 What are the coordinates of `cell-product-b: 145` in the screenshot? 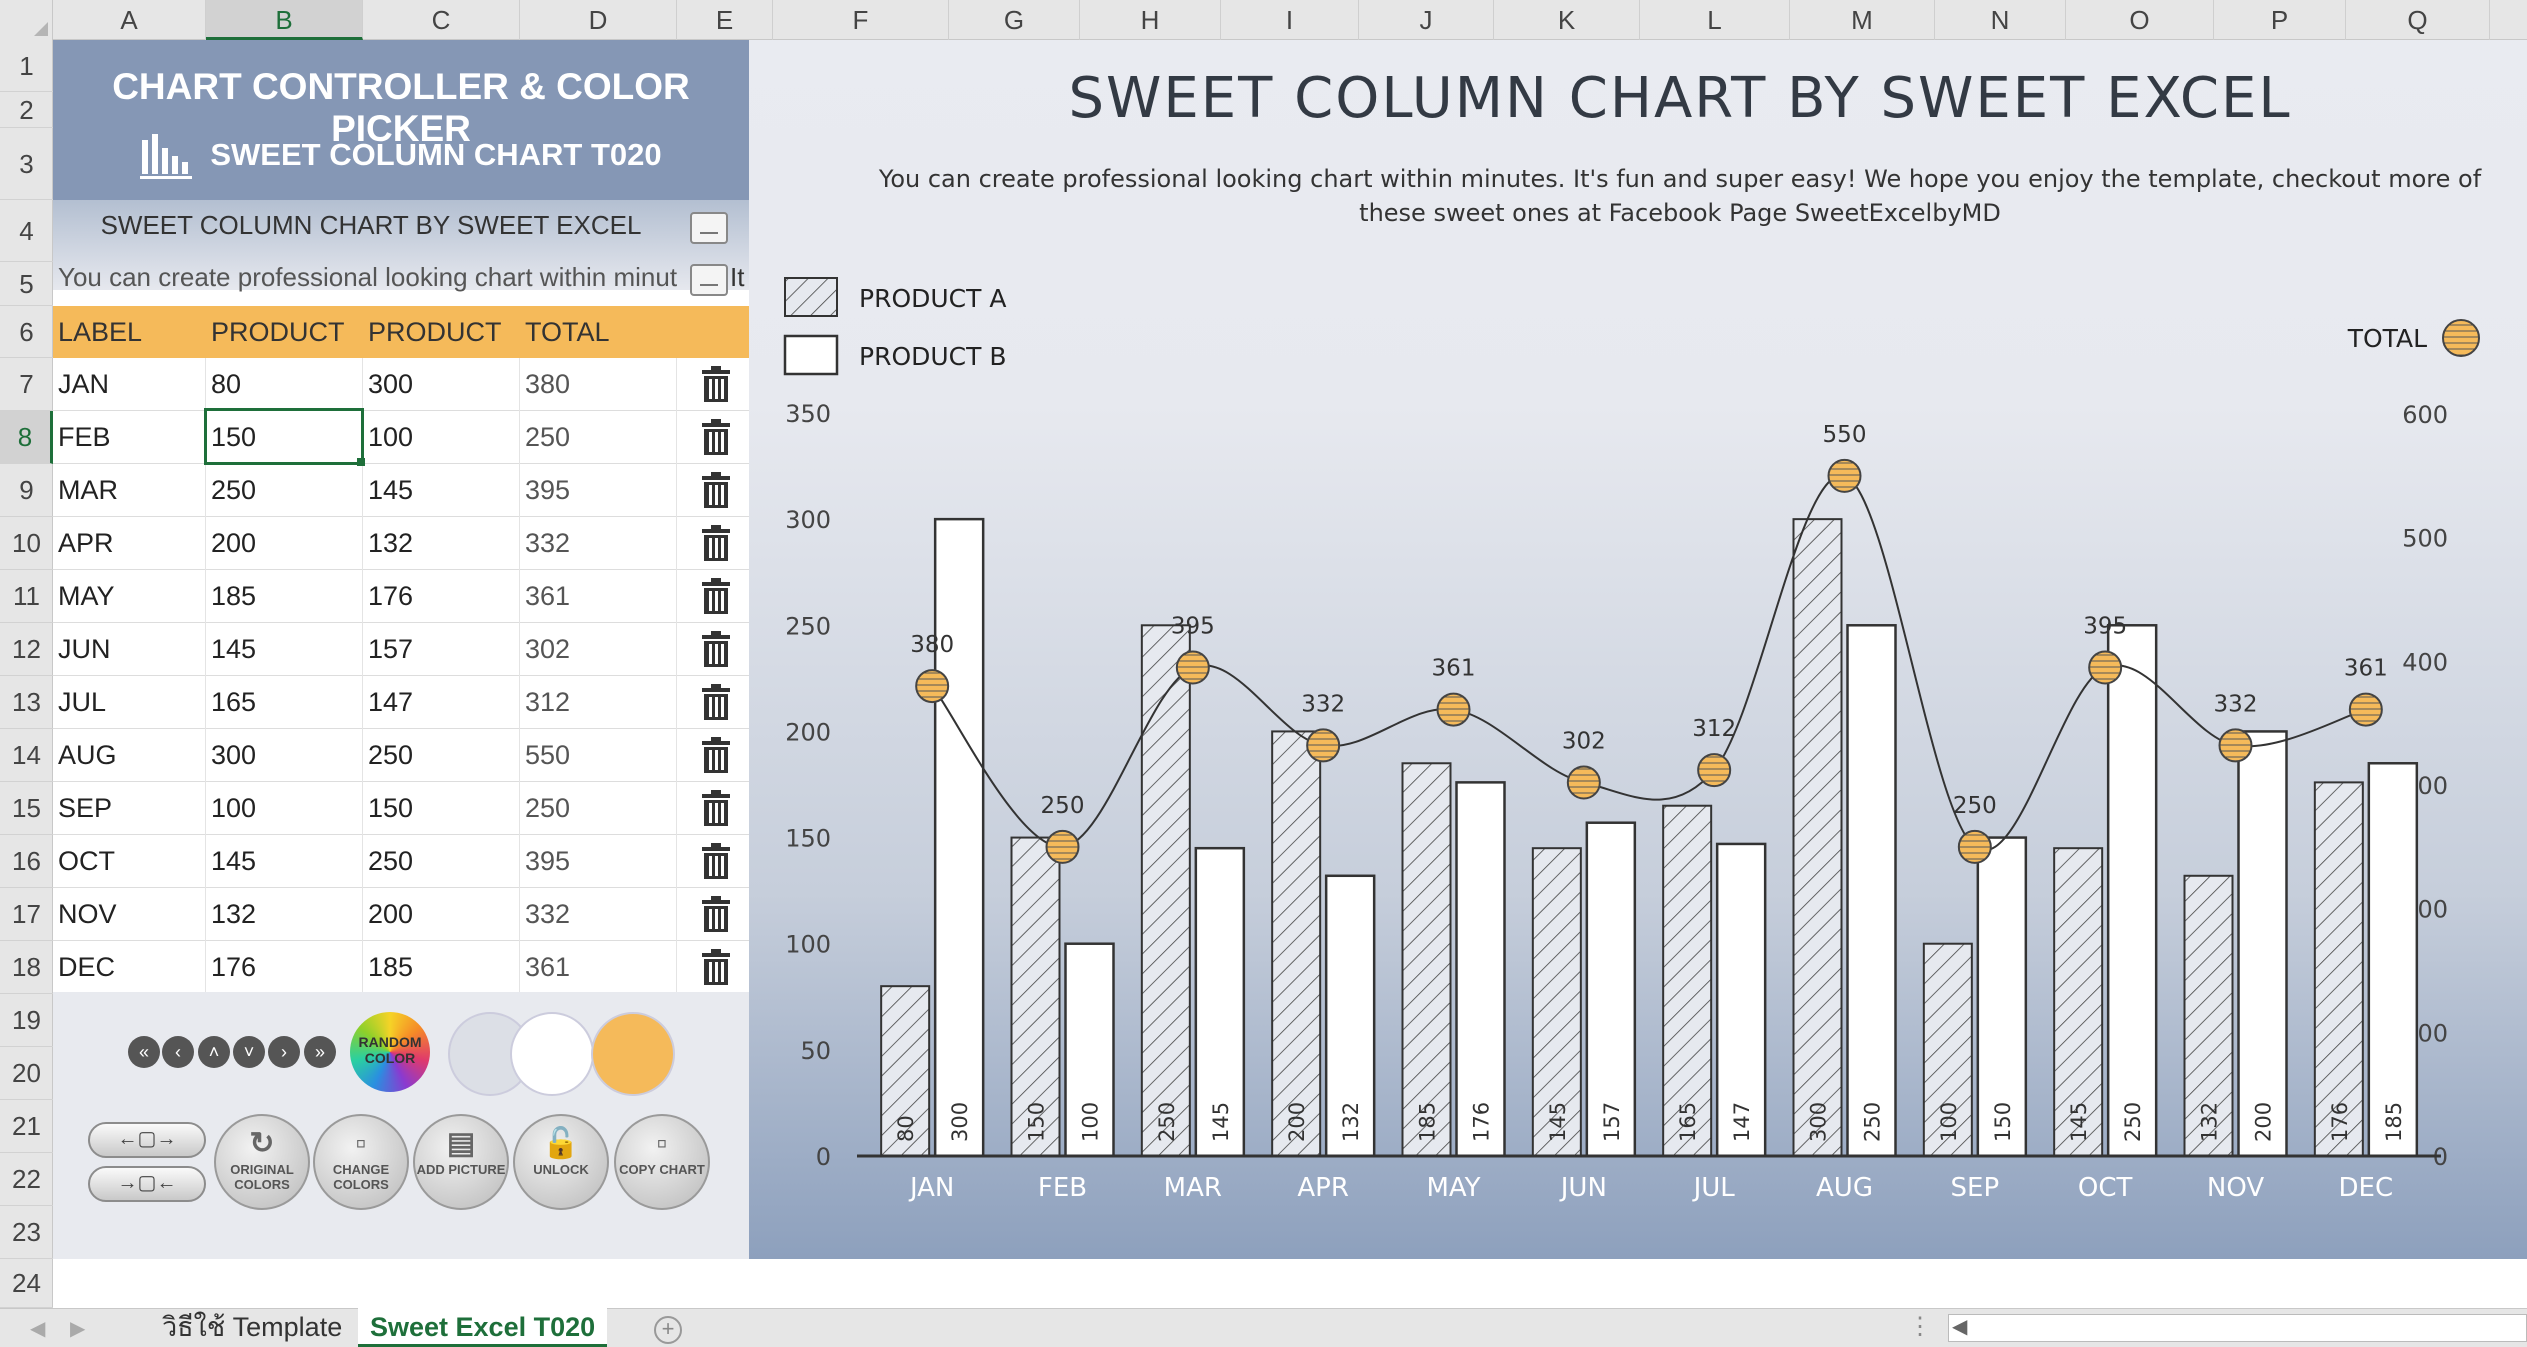 It's located at (441, 490).